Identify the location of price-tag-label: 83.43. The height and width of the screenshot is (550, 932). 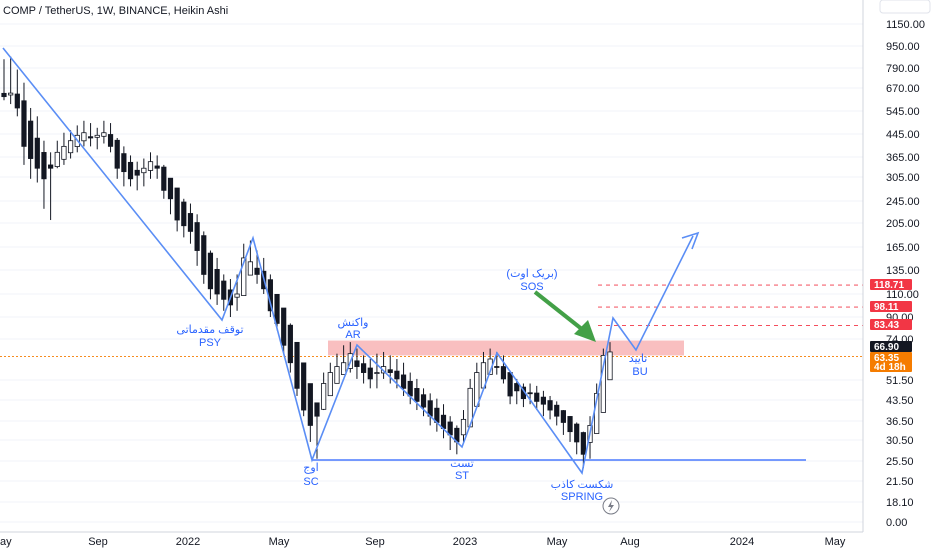
(886, 325).